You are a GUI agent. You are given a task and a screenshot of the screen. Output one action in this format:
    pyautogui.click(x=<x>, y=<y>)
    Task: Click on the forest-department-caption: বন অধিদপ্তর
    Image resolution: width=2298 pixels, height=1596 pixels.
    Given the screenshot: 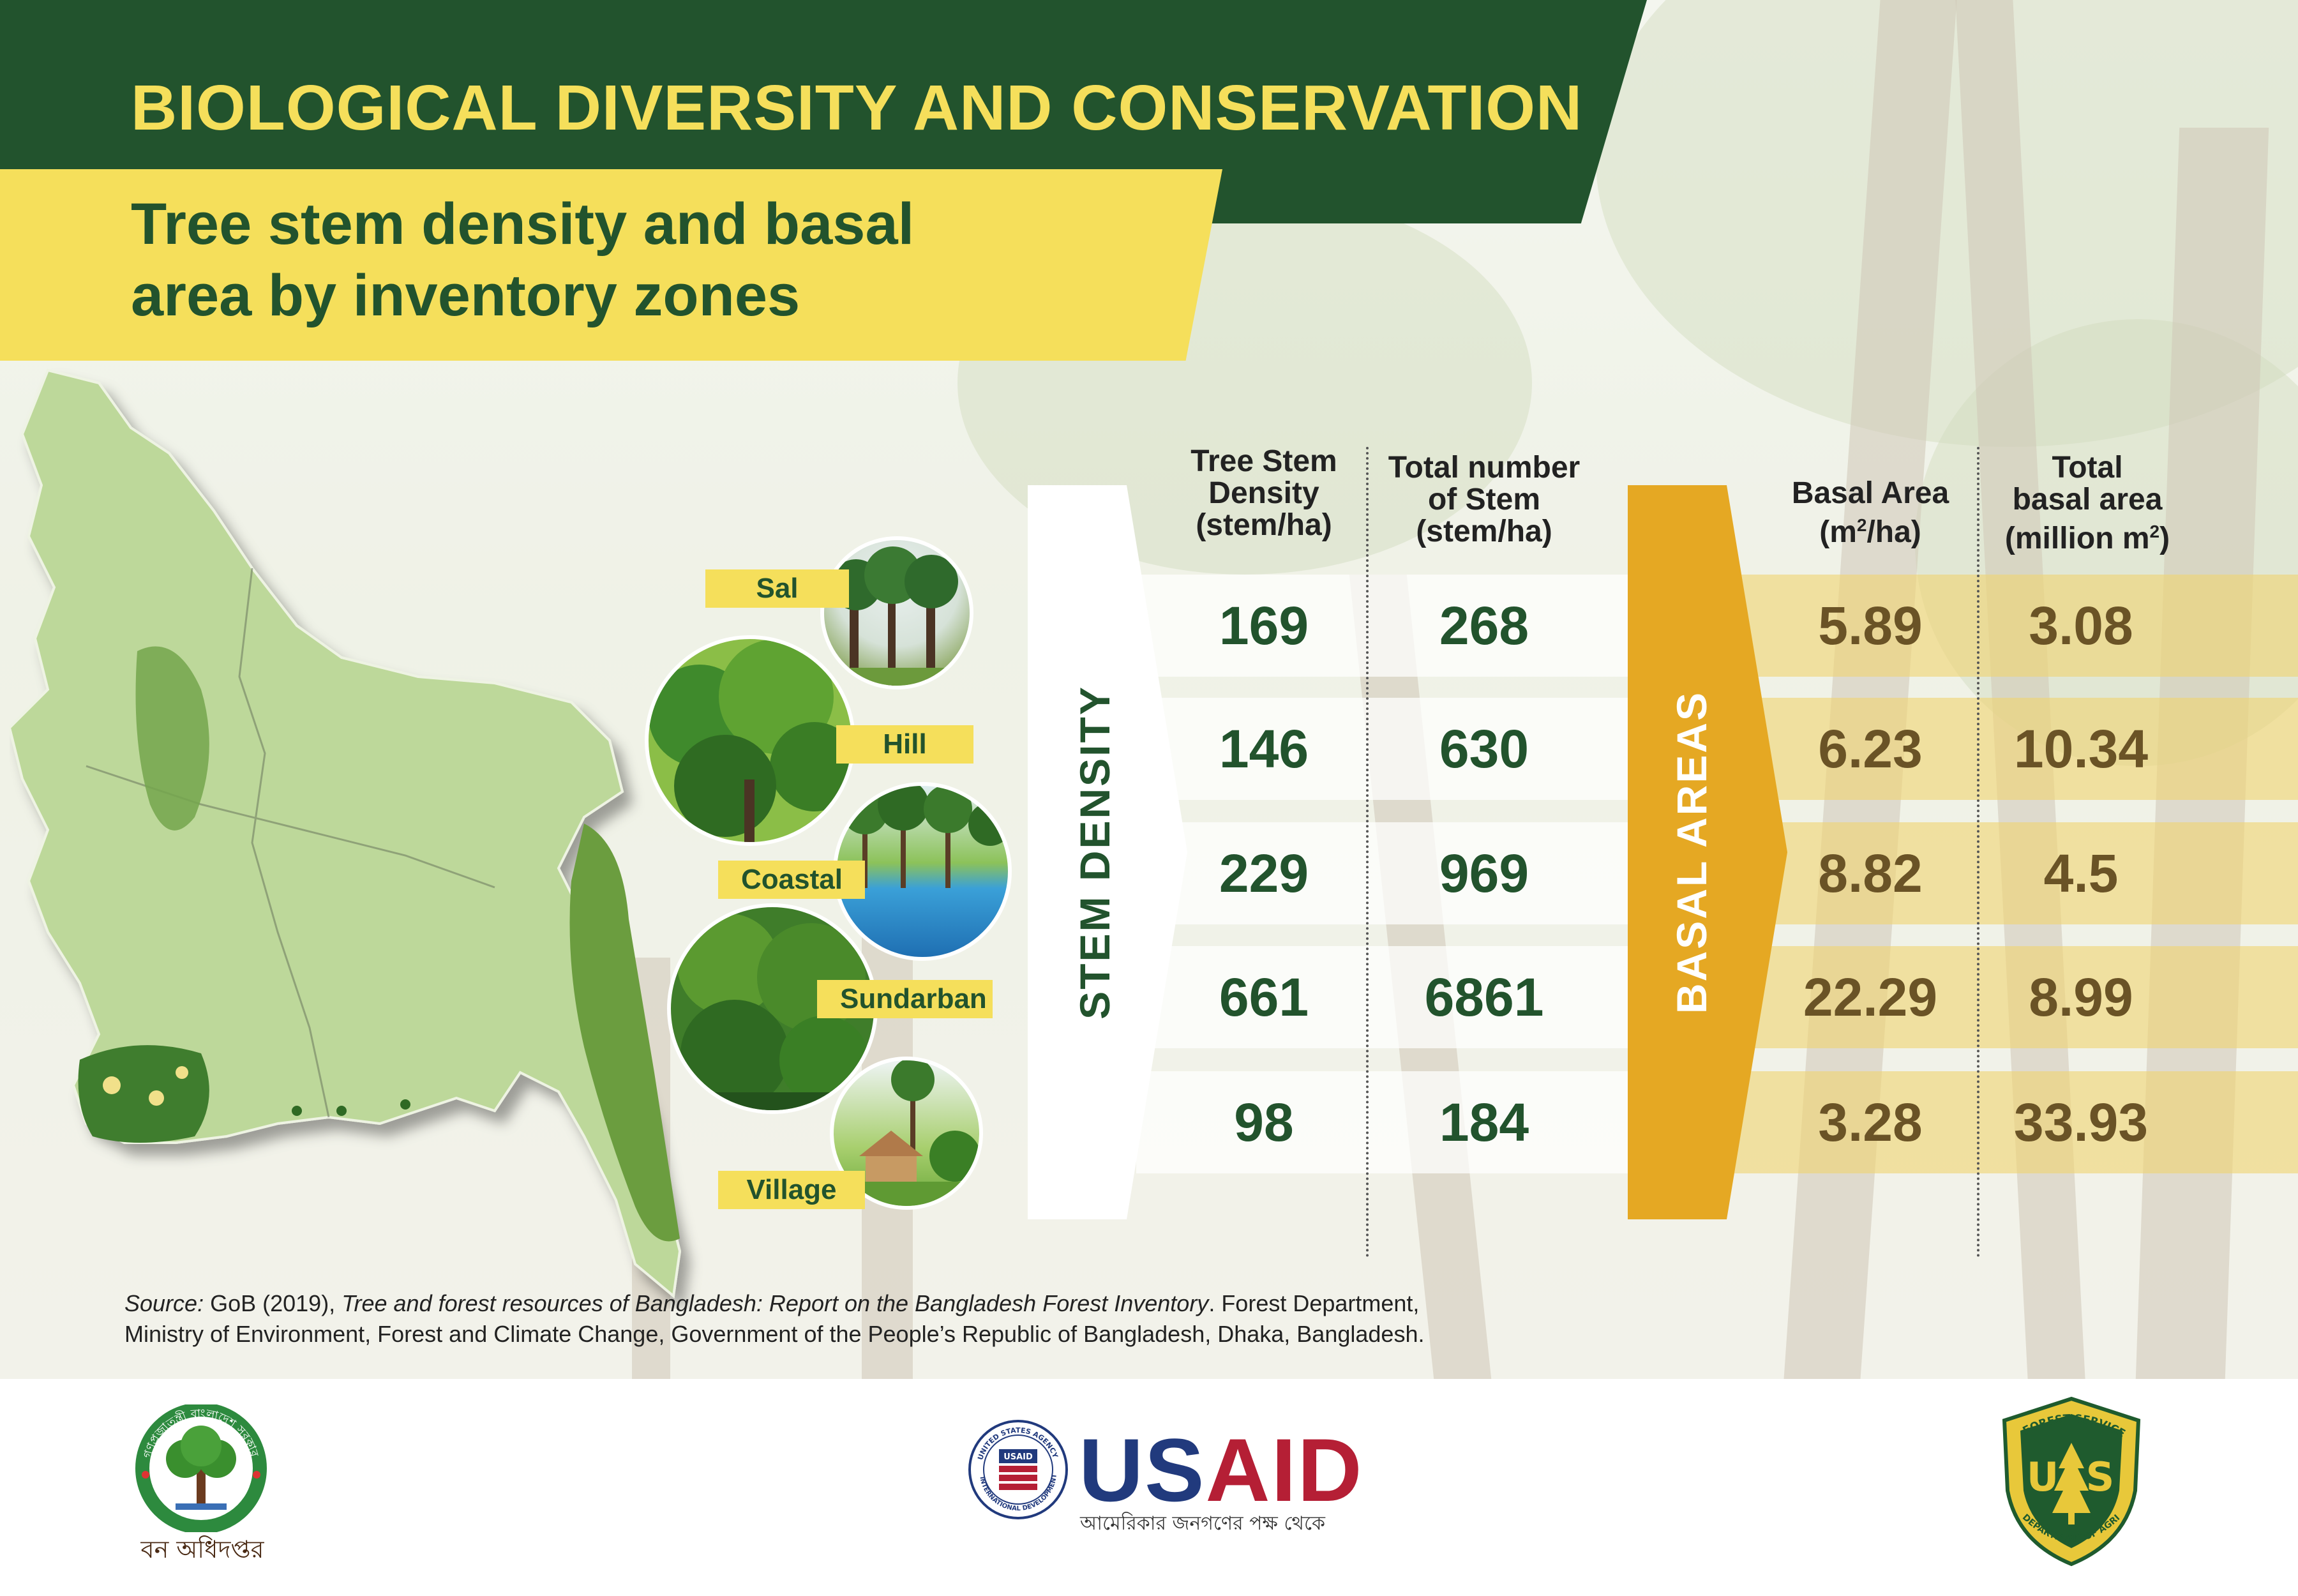 What is the action you would take?
    pyautogui.click(x=202, y=1549)
    